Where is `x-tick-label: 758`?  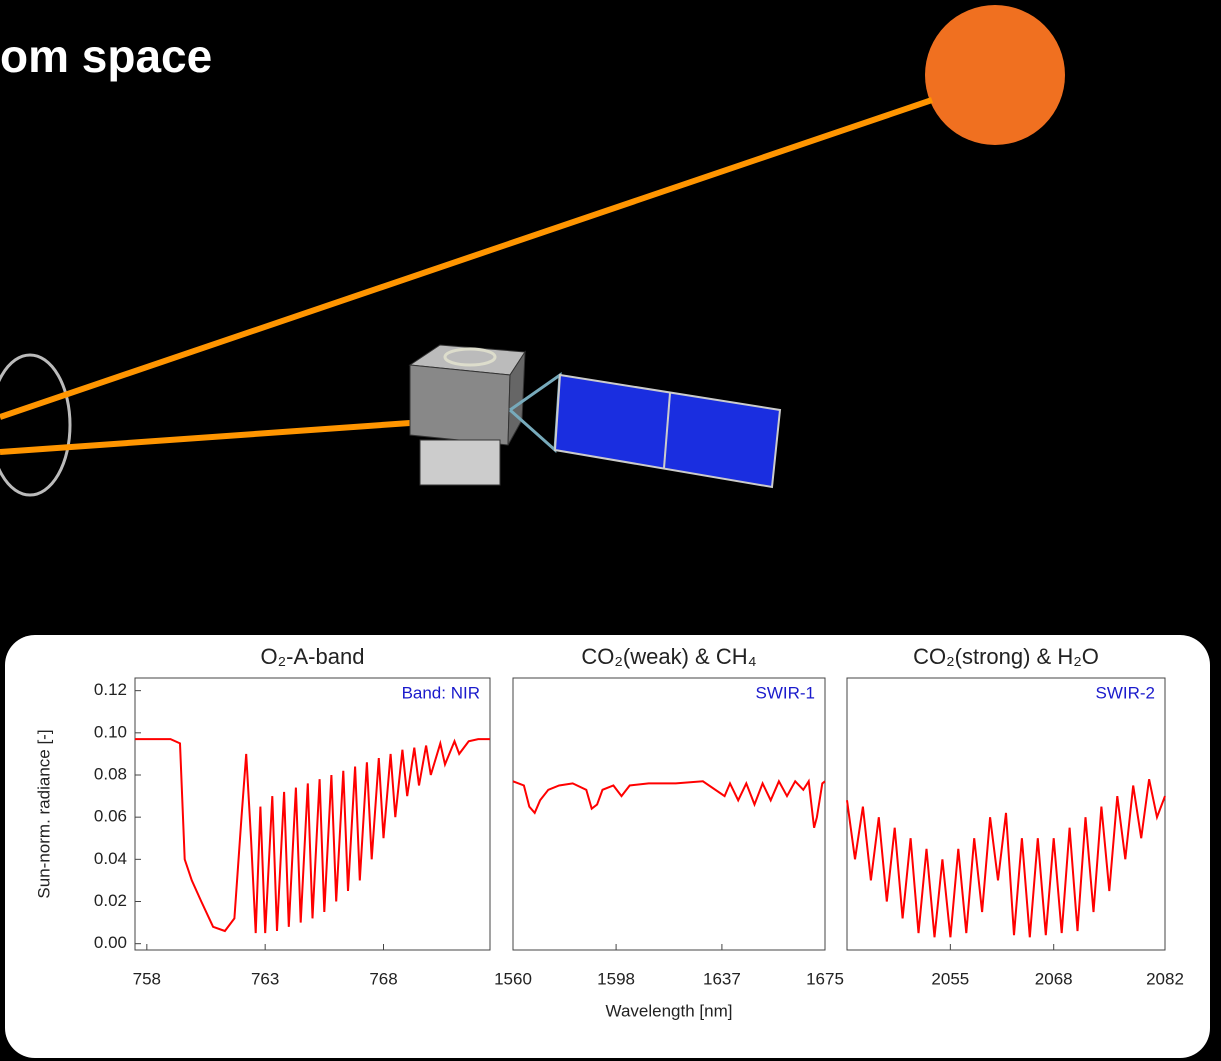
x-tick-label: 758 is located at coordinates (147, 978).